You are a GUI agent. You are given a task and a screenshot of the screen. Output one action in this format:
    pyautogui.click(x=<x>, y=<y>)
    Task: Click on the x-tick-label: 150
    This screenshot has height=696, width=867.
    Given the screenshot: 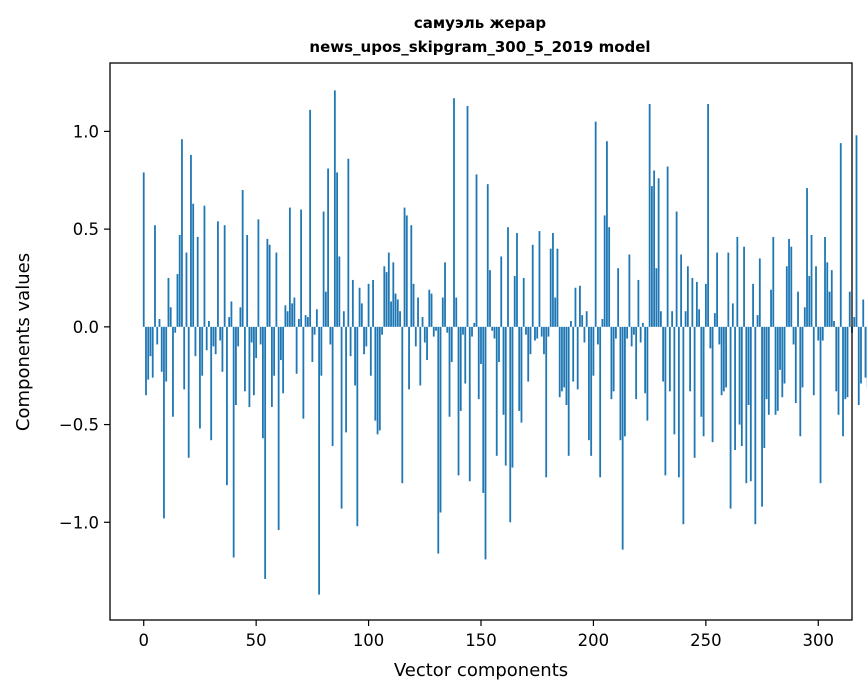 What is the action you would take?
    pyautogui.click(x=481, y=640)
    